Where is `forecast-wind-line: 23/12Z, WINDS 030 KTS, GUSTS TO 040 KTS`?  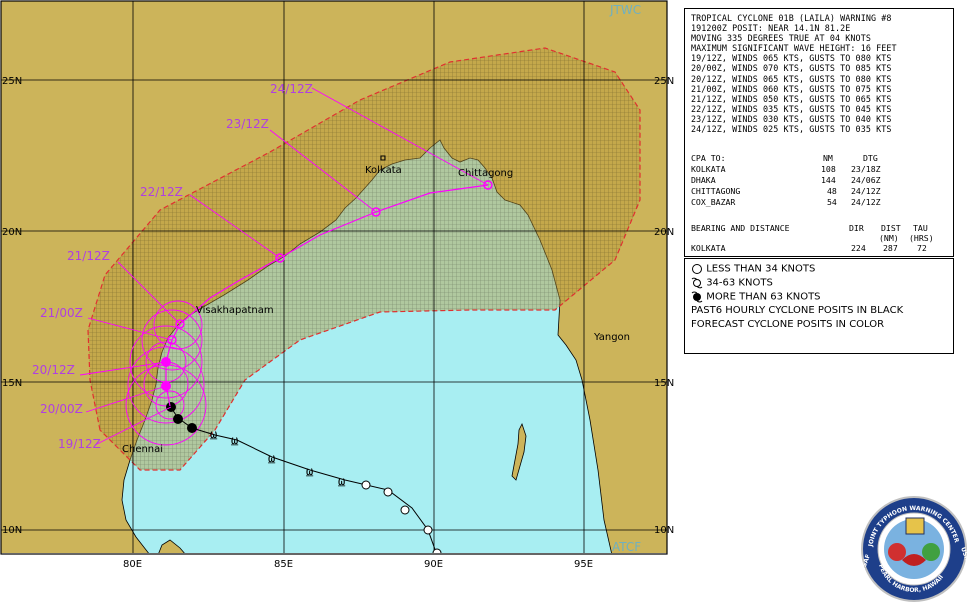 forecast-wind-line: 23/12Z, WINDS 030 KTS, GUSTS TO 040 KTS is located at coordinates (791, 118).